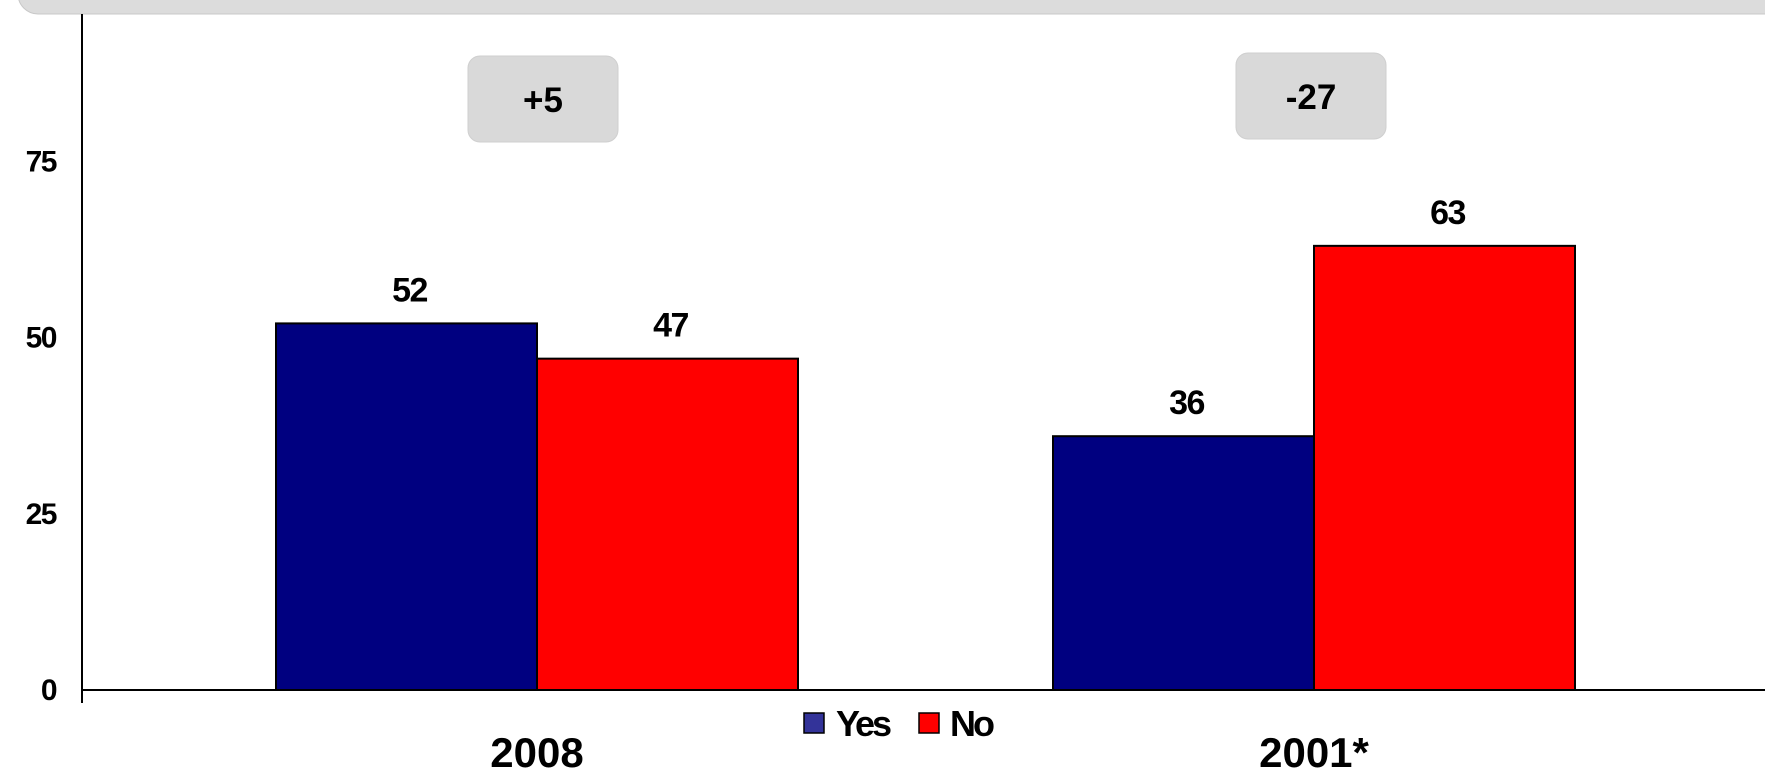 The image size is (1765, 775). What do you see at coordinates (536, 752) in the screenshot?
I see `x-category-label: 2008` at bounding box center [536, 752].